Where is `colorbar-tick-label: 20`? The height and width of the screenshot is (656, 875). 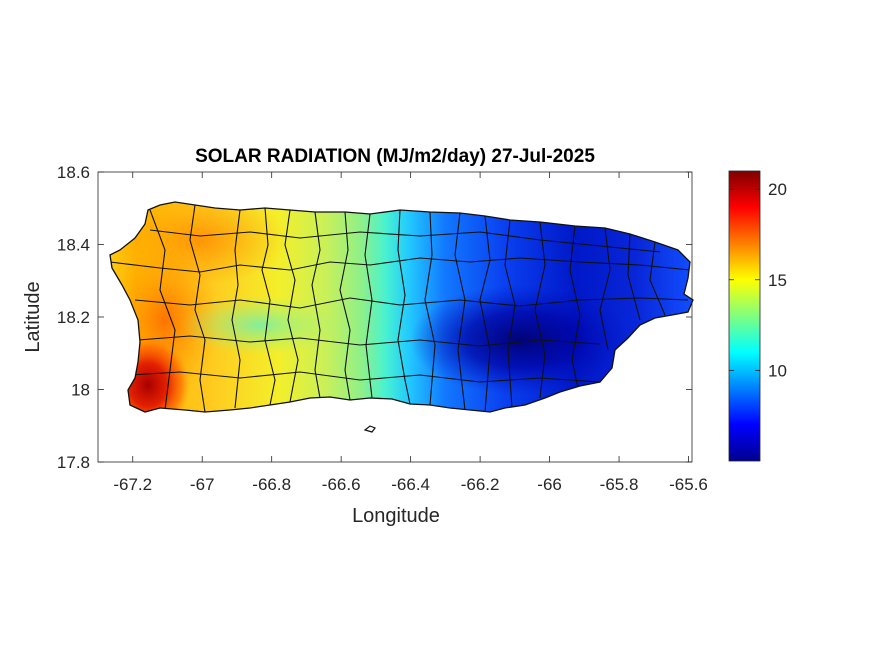 colorbar-tick-label: 20 is located at coordinates (777, 189).